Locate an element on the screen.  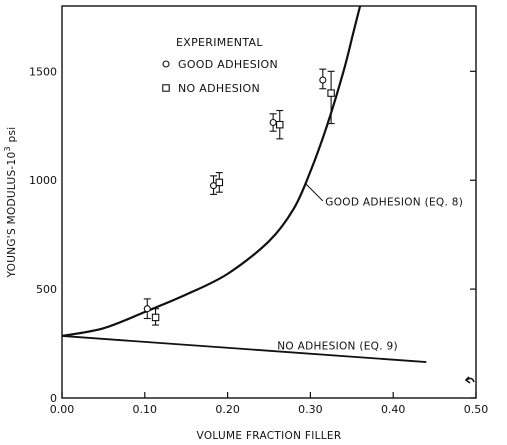
x-axis-ticks: 0.00 0.10 0.20 0.30 0.40 0.50 is located at coordinates (269, 404).